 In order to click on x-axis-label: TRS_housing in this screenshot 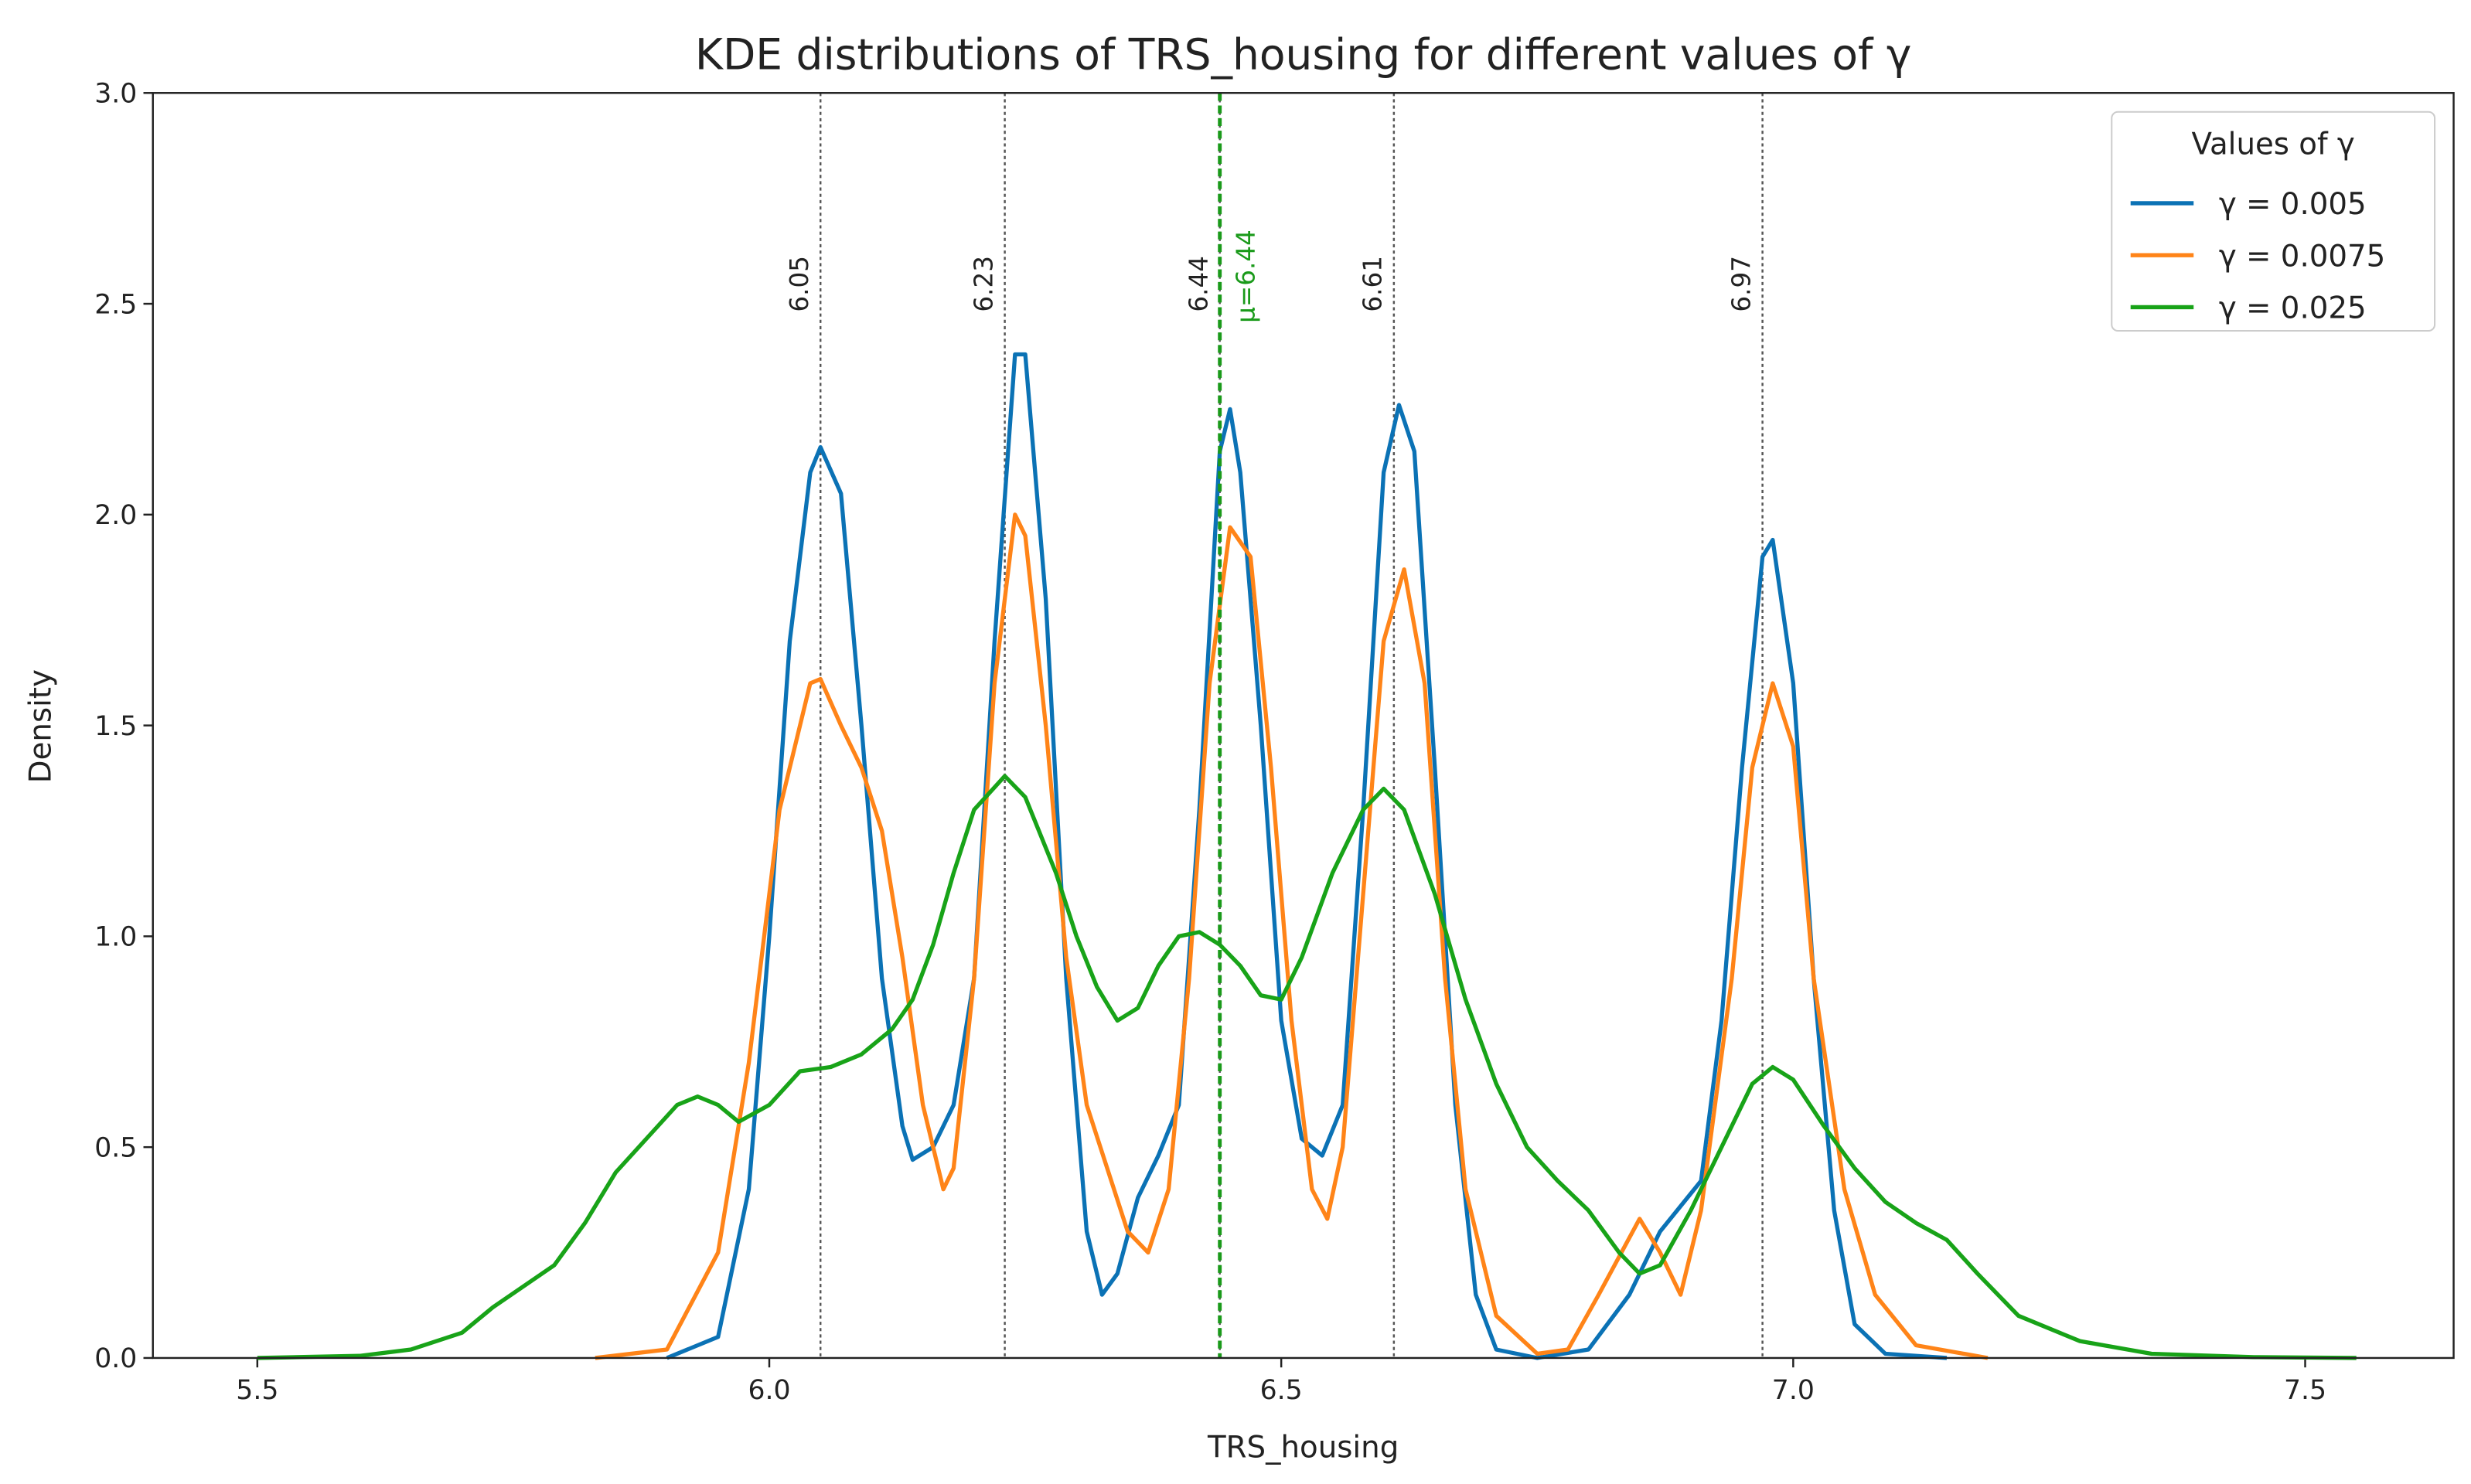, I will do `click(1303, 1447)`.